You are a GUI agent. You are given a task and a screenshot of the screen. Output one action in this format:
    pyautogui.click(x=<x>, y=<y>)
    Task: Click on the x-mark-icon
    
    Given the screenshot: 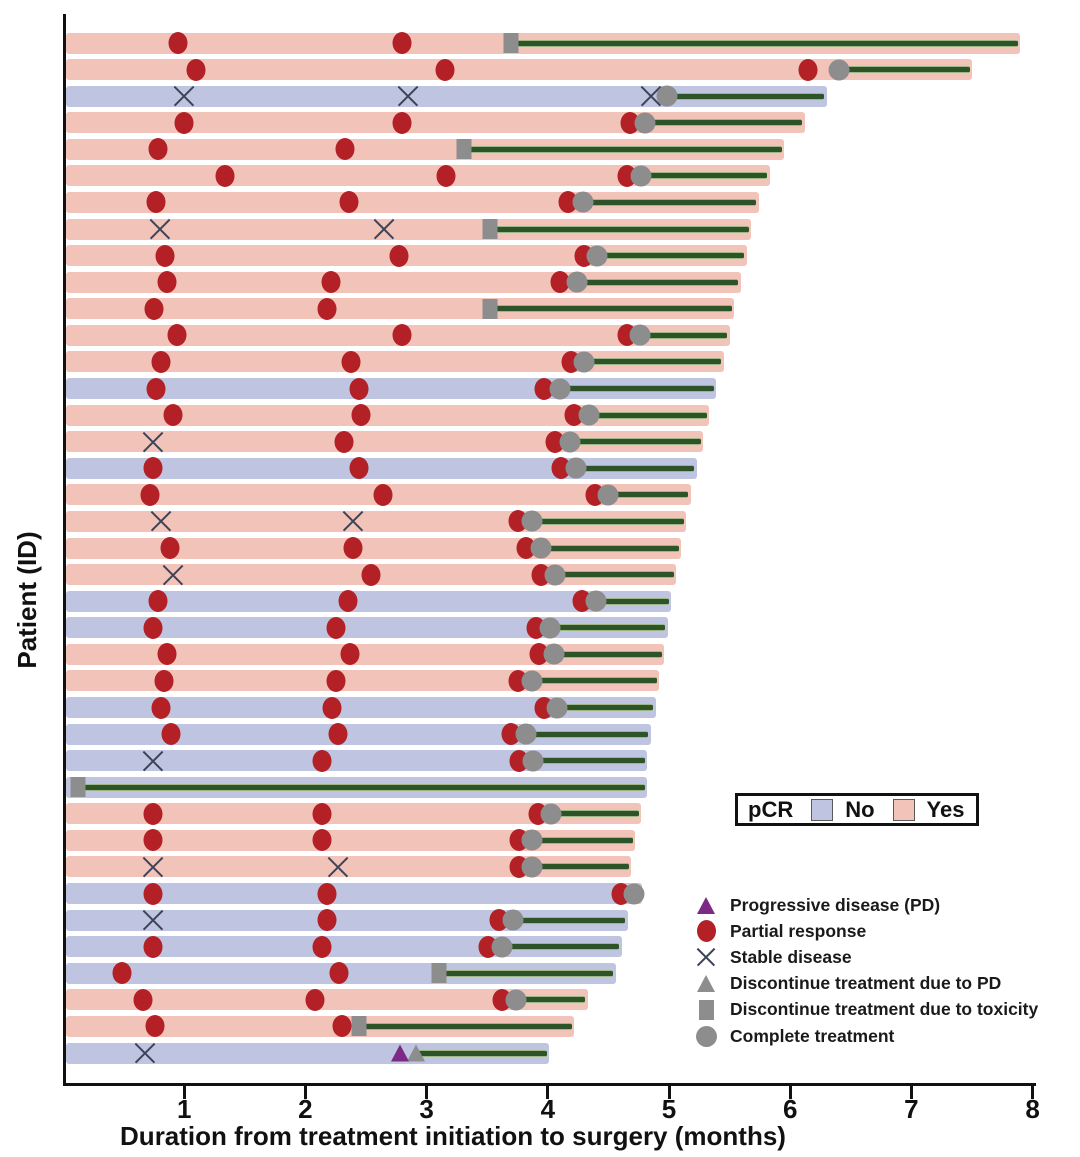 What is the action you would take?
    pyautogui.click(x=706, y=957)
    